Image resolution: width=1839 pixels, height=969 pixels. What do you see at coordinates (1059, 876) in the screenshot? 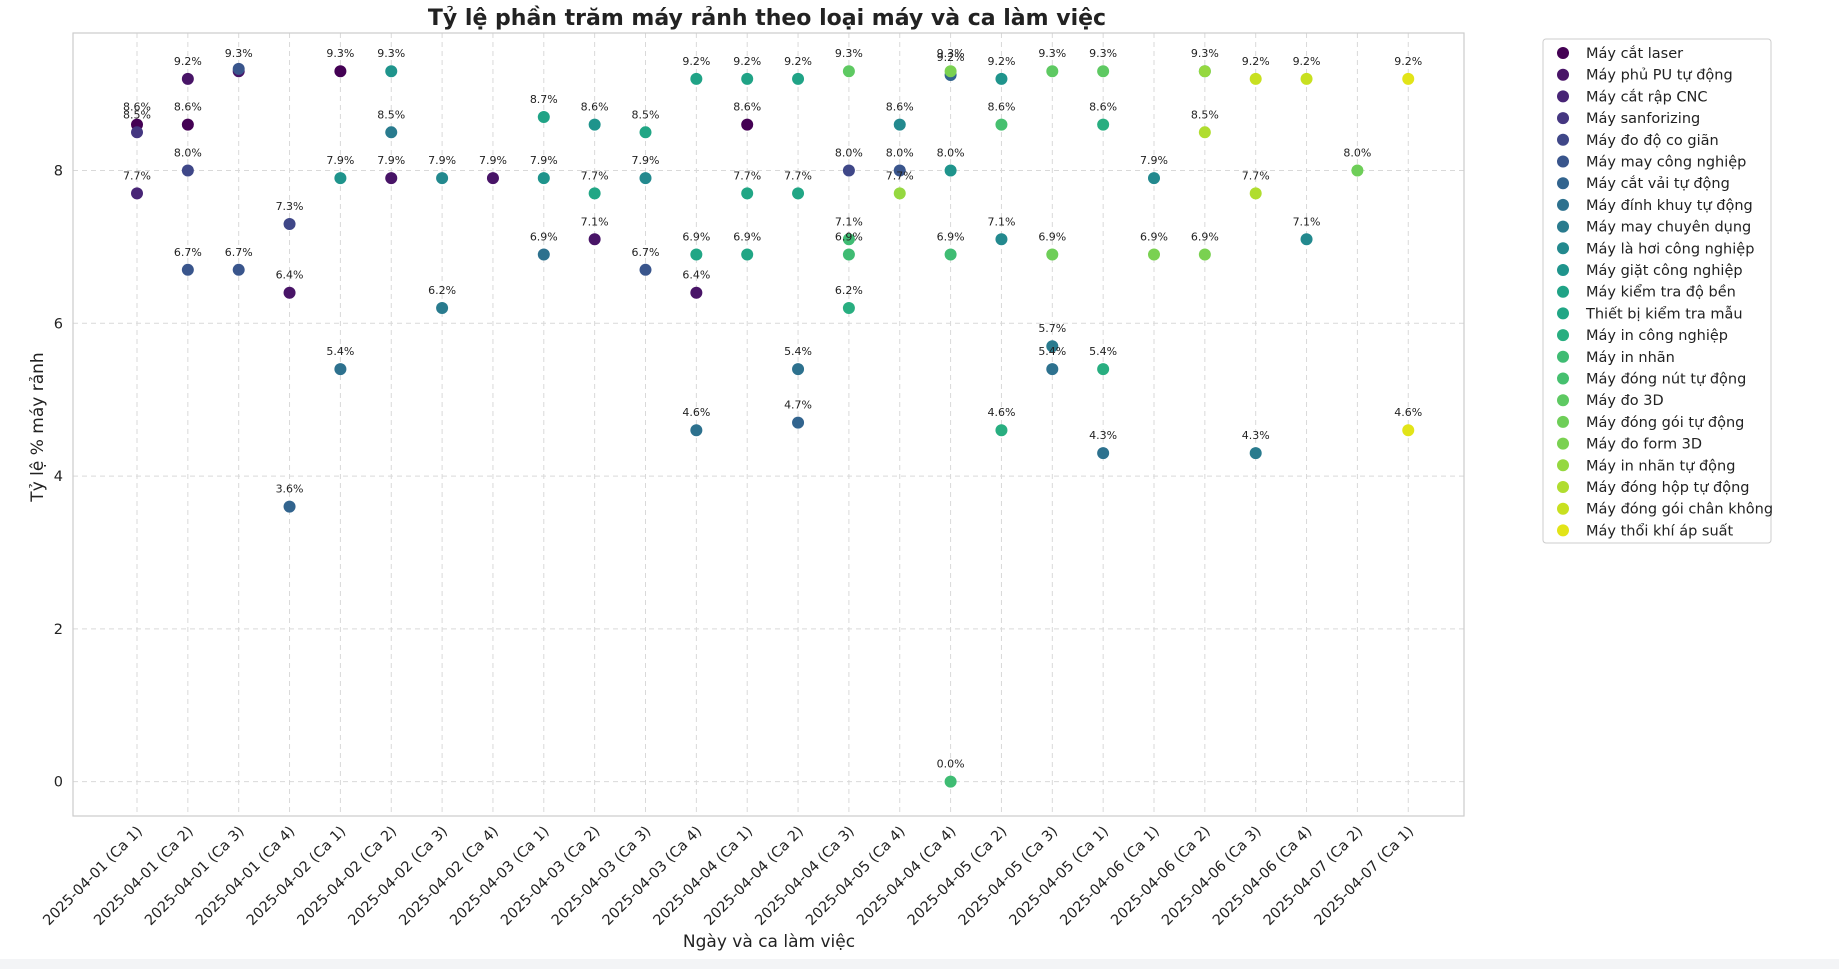
I see `x-tick-label: 2025-04-05 (Ca 1)` at bounding box center [1059, 876].